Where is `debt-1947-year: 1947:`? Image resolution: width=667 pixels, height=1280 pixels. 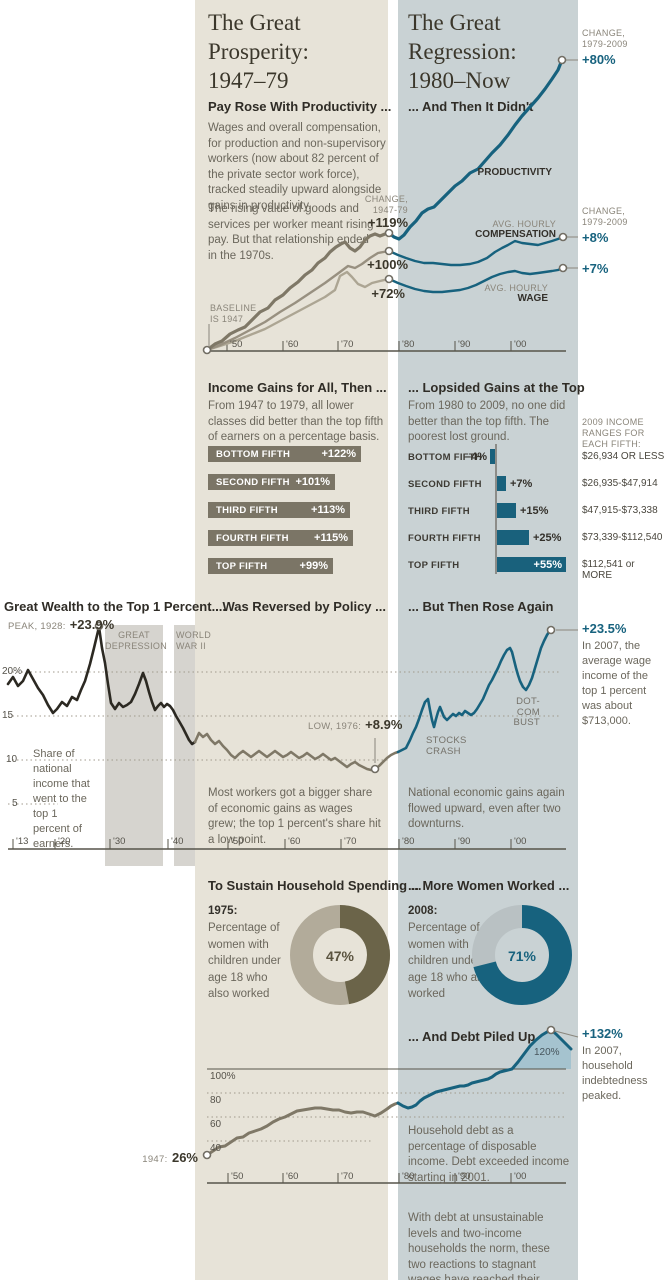 debt-1947-year: 1947: is located at coordinates (155, 1159).